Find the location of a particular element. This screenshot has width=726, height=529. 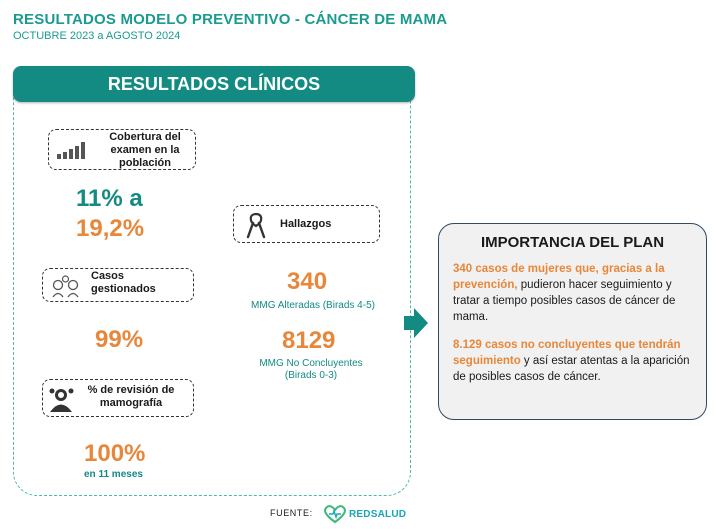

signal-bars-icon is located at coordinates (71, 150).